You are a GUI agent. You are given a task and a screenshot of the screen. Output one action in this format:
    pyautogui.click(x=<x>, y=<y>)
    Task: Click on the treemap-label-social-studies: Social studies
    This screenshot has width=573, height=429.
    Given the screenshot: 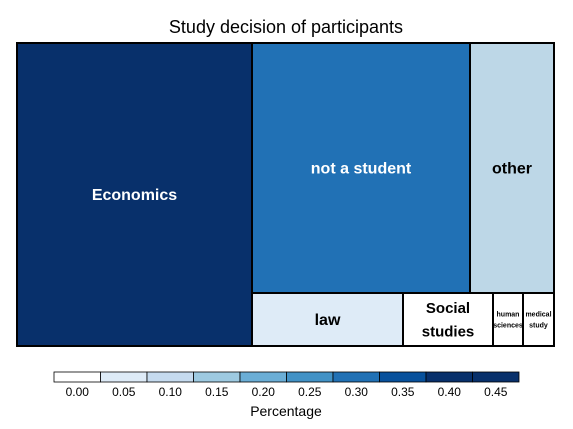 What is the action you would take?
    pyautogui.click(x=448, y=320)
    